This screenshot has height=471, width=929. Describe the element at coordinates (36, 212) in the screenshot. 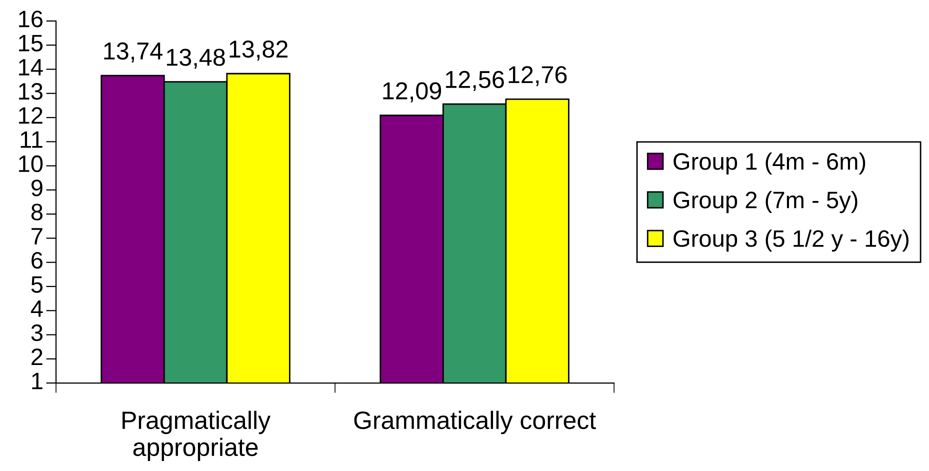

I see `y-tick-label: 8` at that location.